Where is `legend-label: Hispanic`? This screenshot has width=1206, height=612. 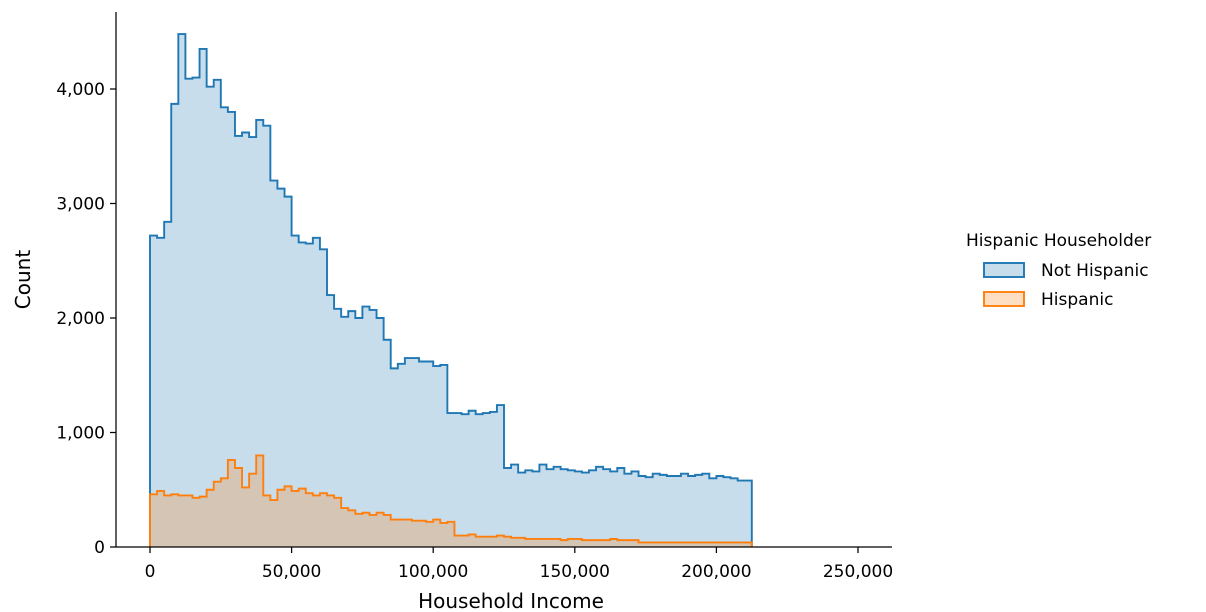
legend-label: Hispanic is located at coordinates (1077, 300).